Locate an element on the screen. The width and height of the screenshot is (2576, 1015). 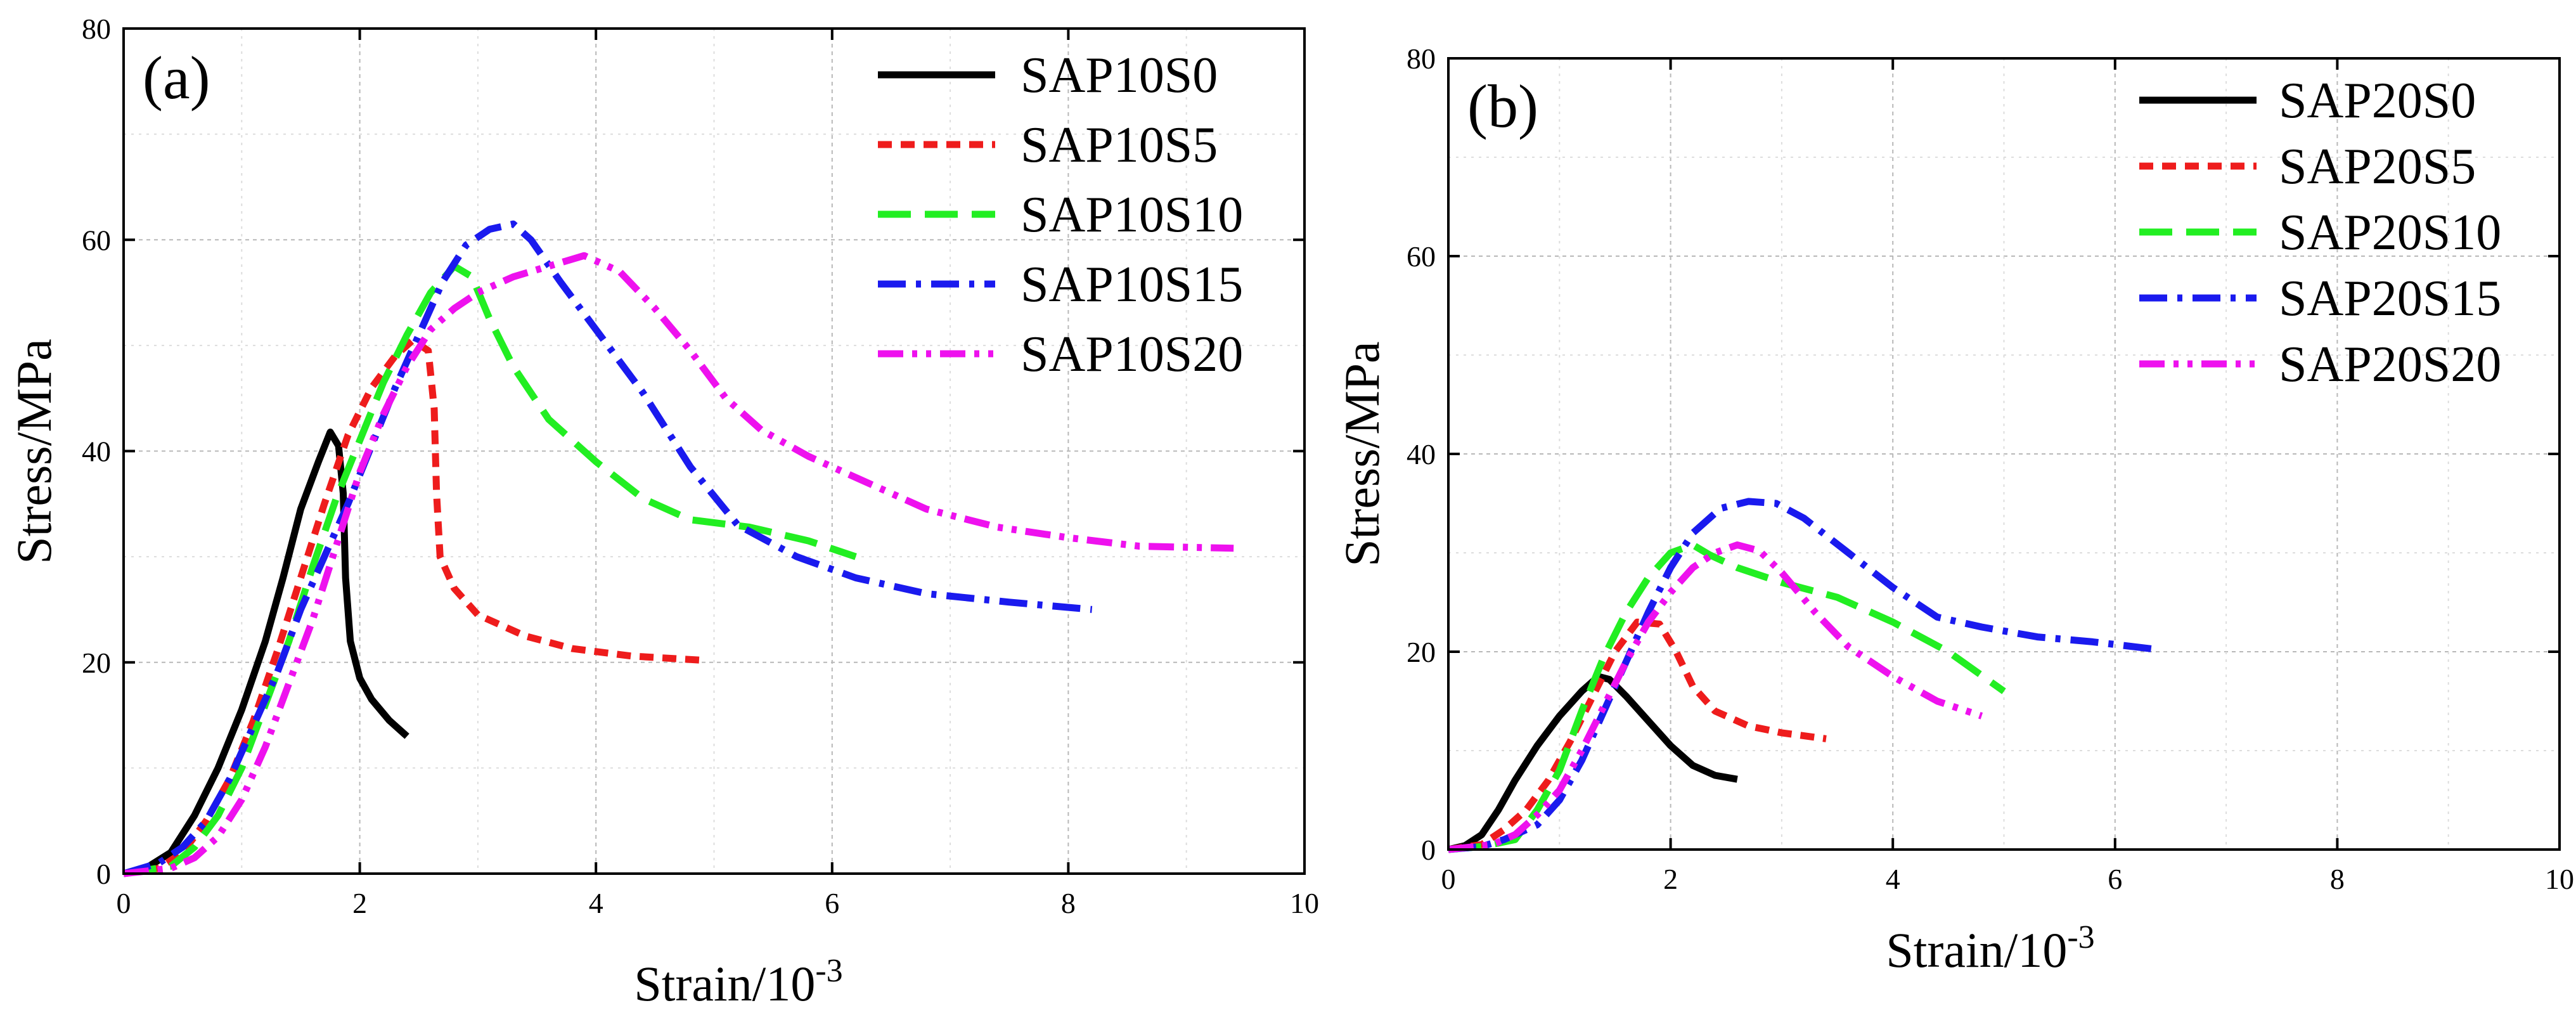
legend-label: SAP10S15 is located at coordinates (1132, 285).